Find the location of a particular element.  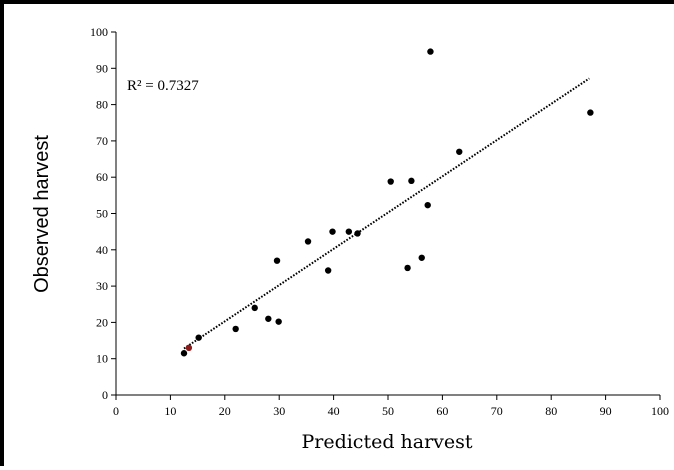

x-tick-label: 60 is located at coordinates (442, 411).